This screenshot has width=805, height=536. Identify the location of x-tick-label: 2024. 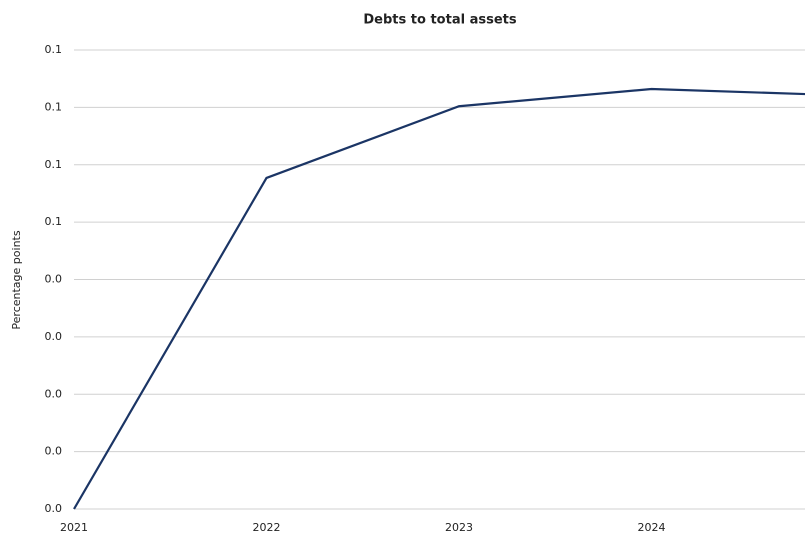
(652, 527).